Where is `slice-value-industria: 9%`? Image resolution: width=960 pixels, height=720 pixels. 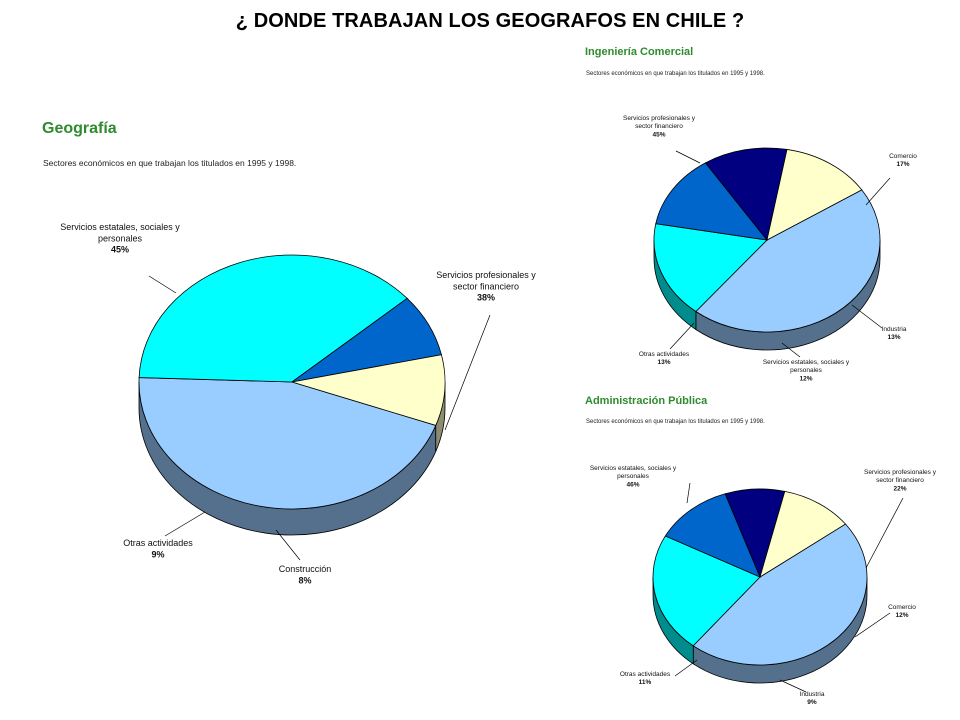
slice-value-industria: 9% is located at coordinates (812, 702).